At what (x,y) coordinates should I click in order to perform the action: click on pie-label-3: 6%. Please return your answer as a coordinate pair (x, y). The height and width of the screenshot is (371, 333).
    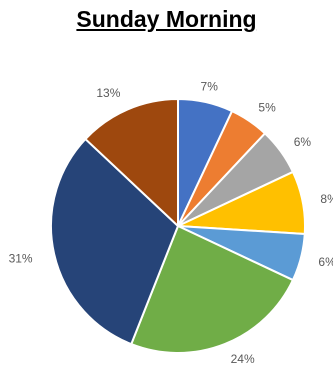
    Looking at the image, I should click on (303, 142).